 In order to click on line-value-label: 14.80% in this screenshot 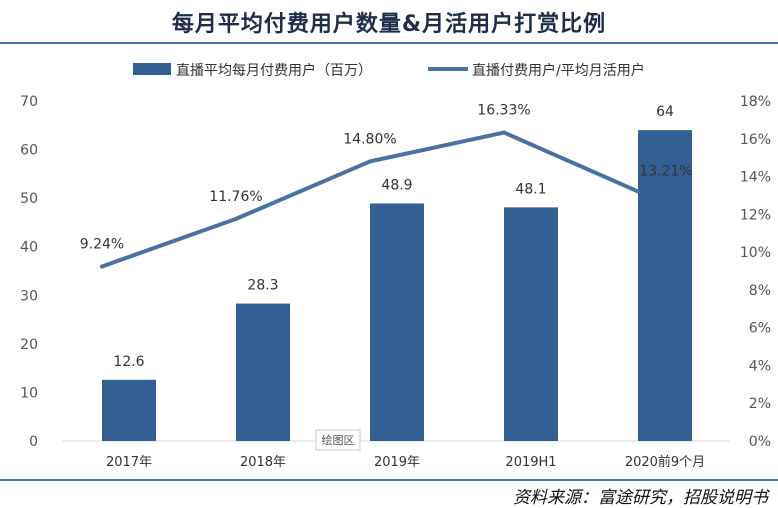, I will do `click(369, 139)`.